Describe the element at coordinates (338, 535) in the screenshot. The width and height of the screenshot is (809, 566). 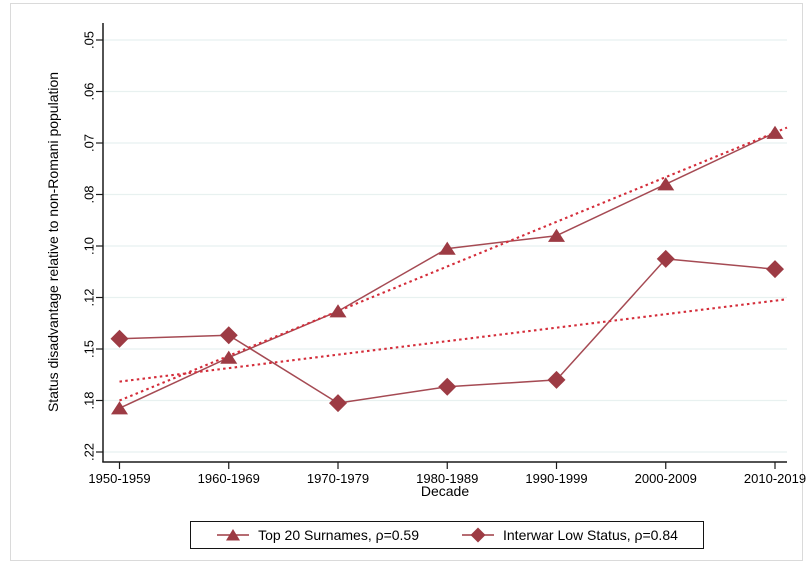
I see `legend-label-top20-surnames: Top 20 Surnames, ρ=0.59` at that location.